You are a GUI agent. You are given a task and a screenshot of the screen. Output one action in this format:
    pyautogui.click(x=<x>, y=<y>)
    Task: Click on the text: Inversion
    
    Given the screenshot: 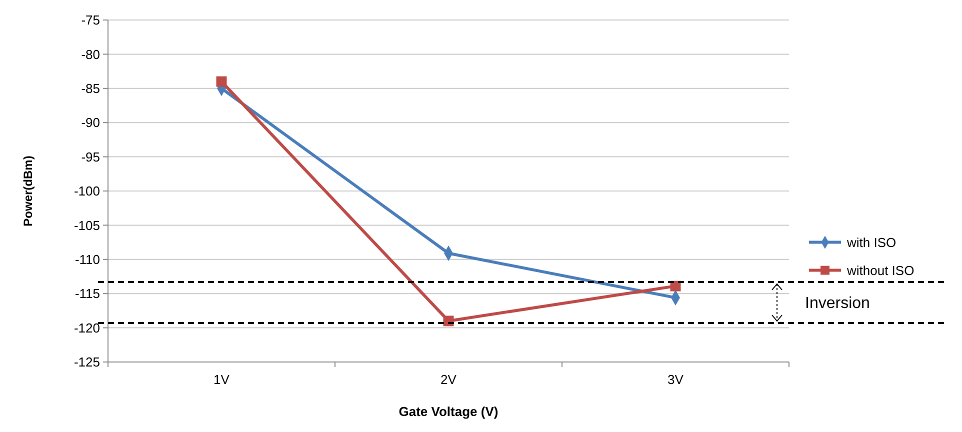 What is the action you would take?
    pyautogui.click(x=837, y=303)
    